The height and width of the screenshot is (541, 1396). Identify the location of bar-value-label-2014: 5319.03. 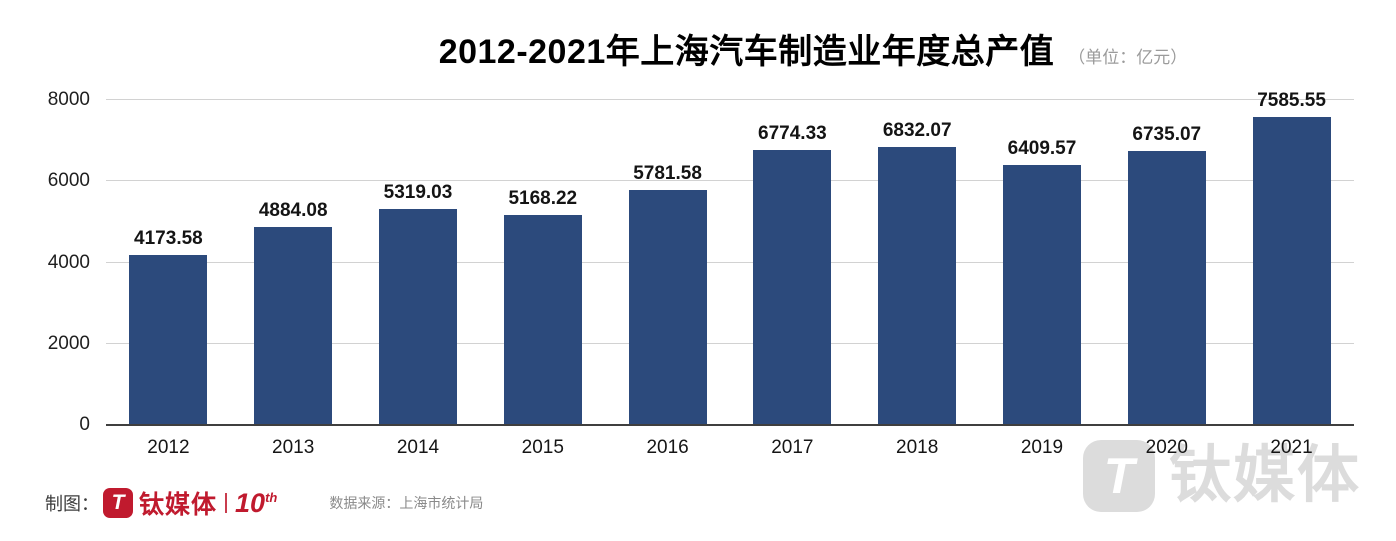
(418, 192).